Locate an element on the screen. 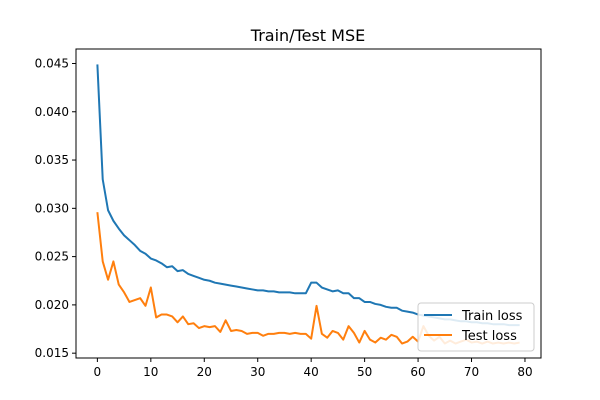  y-tick-label: 0.020 is located at coordinates (52, 305).